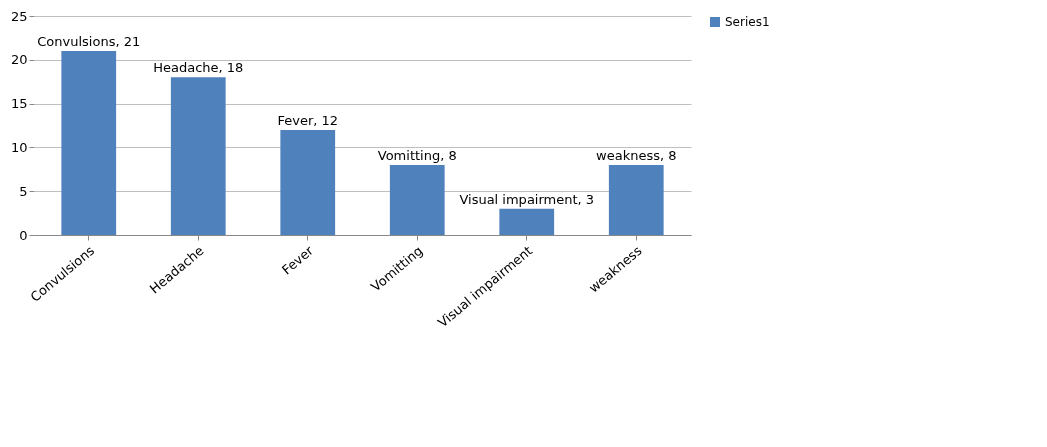 This screenshot has width=1047, height=447. Describe the element at coordinates (19, 147) in the screenshot. I see `y-tick-label: 10` at that location.